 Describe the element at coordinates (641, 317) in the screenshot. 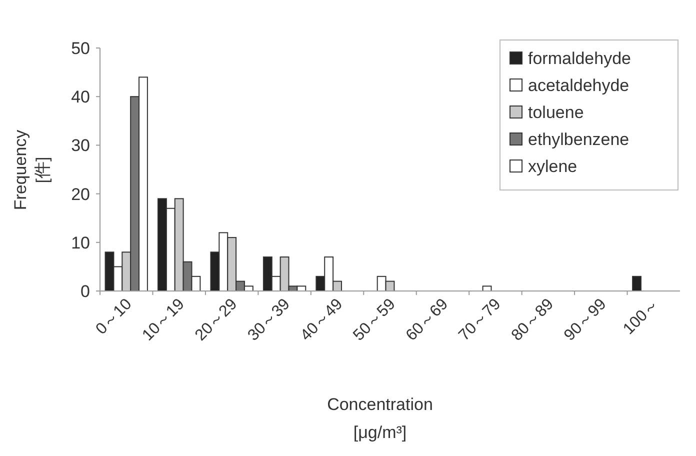

I see `x-tick-label: 100～` at that location.